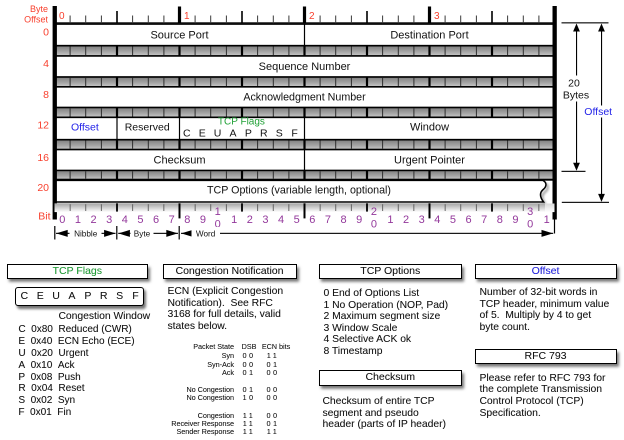 The image size is (624, 440). What do you see at coordinates (429, 161) in the screenshot?
I see `svg-text: Urgent Pointer` at bounding box center [429, 161].